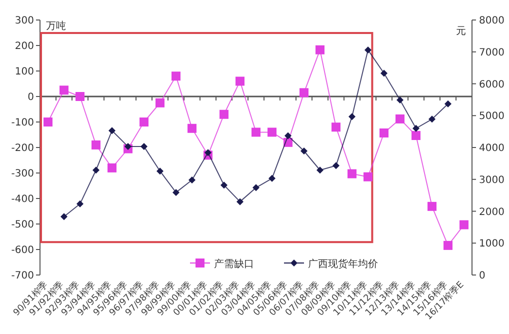  I want to click on y-tick-label: -400, so click(22, 199).